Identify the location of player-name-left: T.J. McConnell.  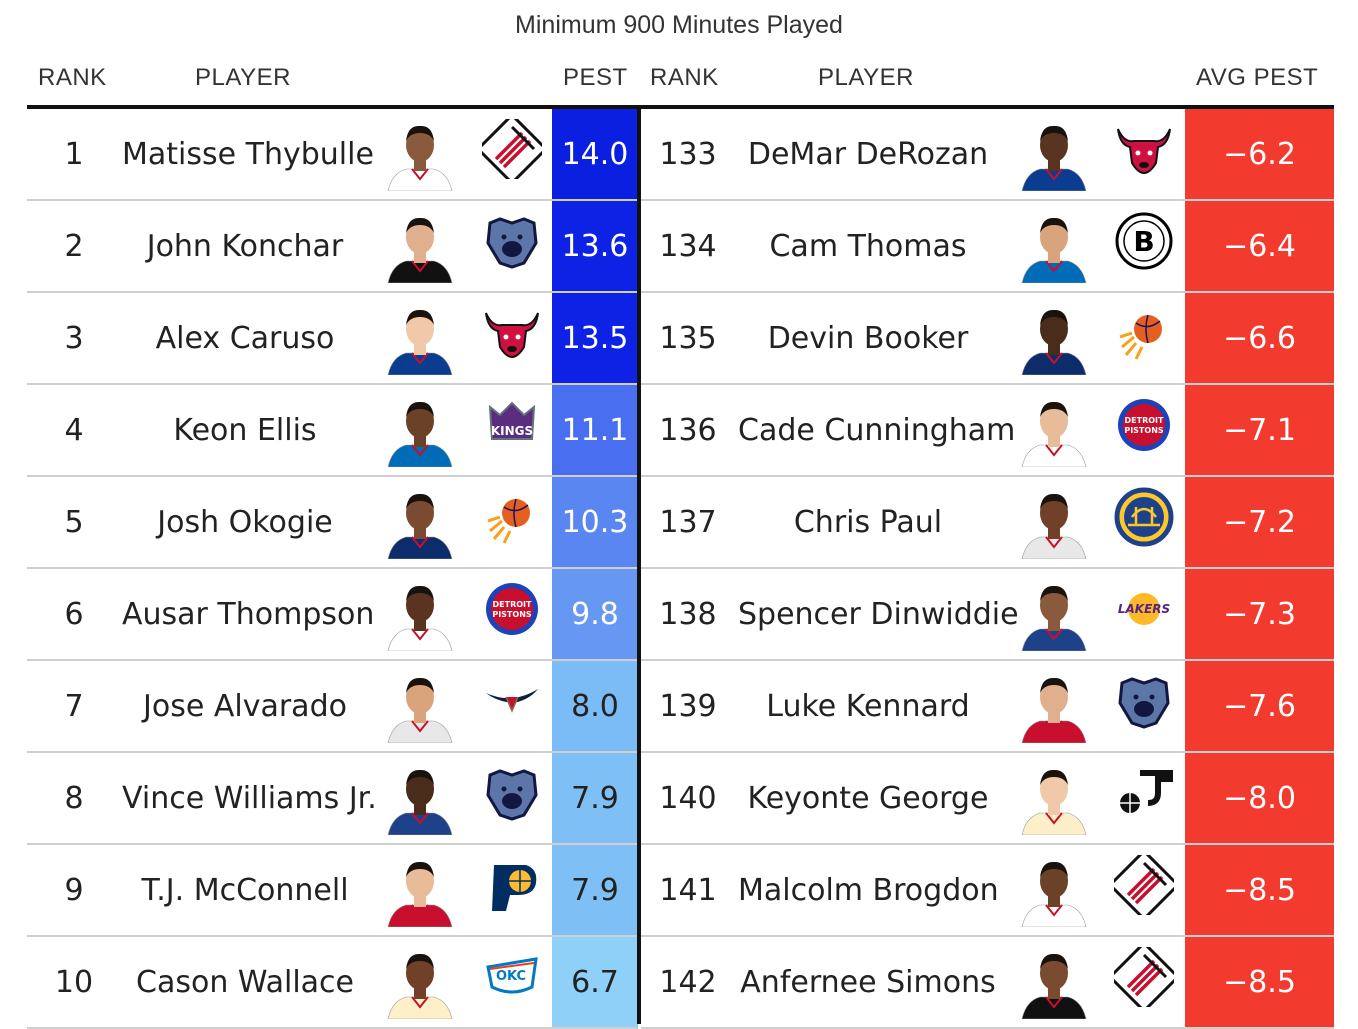
(245, 890).